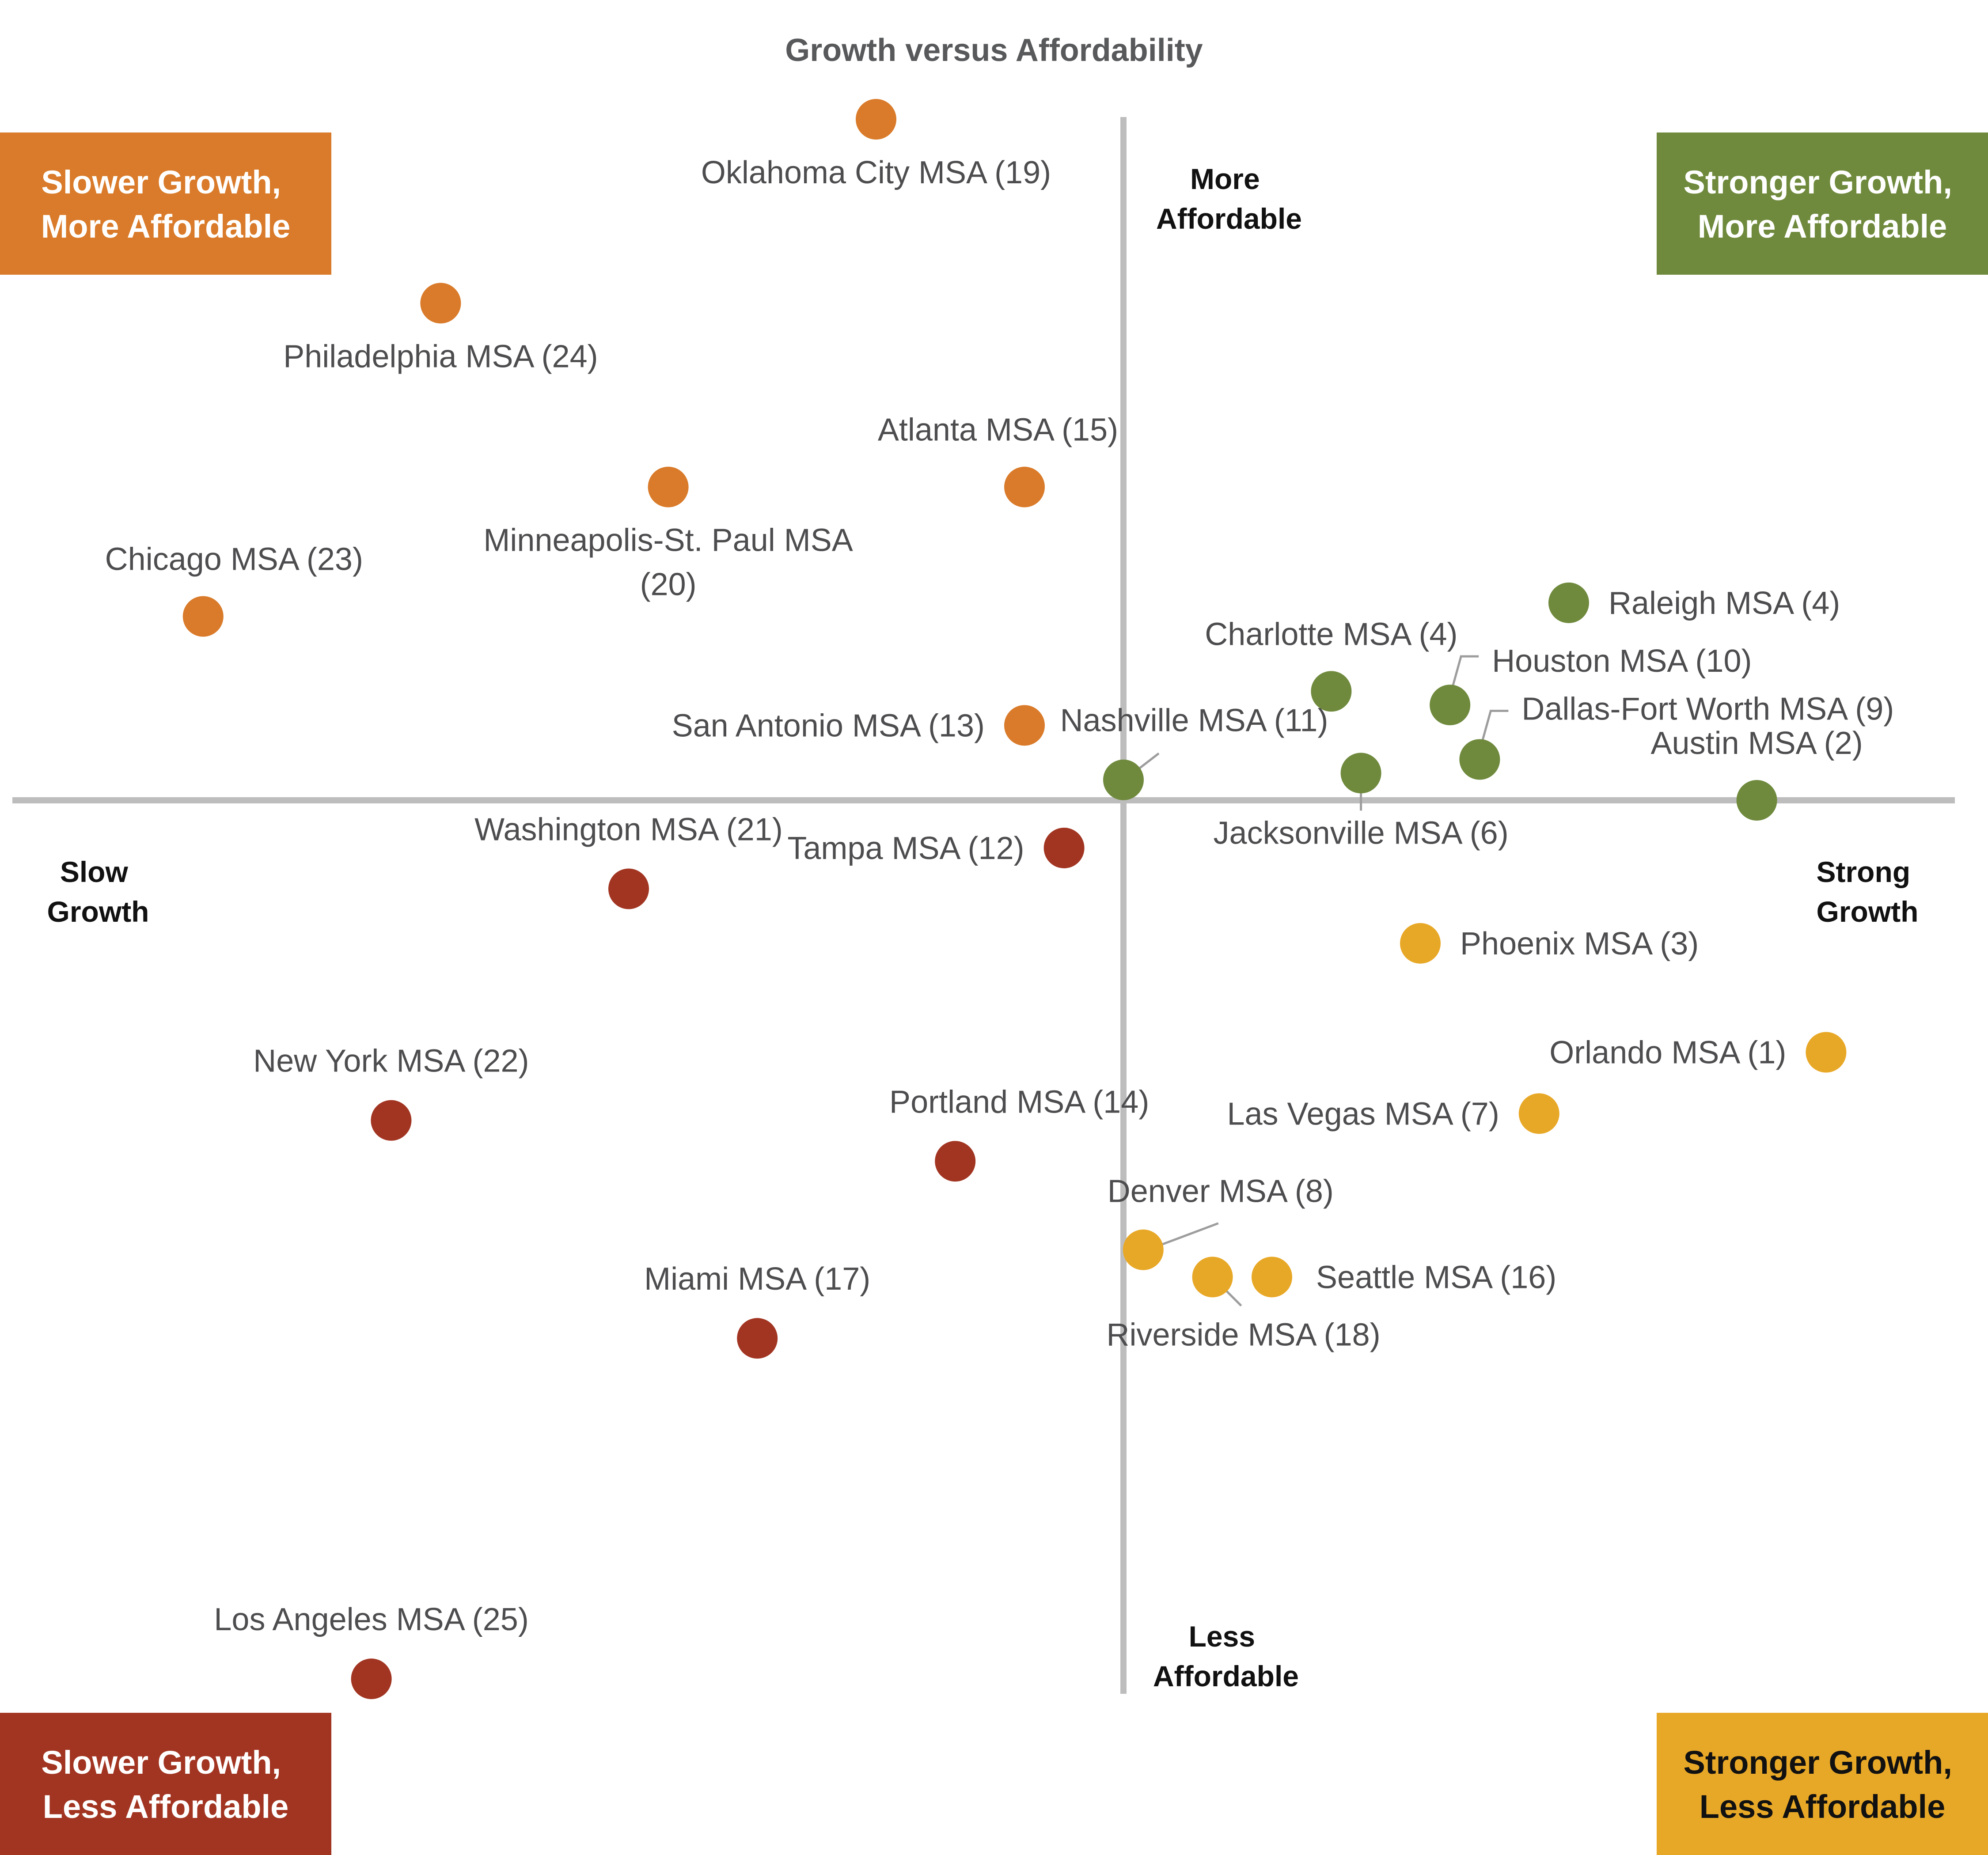 This screenshot has width=1988, height=1855. What do you see at coordinates (668, 584) in the screenshot?
I see `data-label-line: (20)` at bounding box center [668, 584].